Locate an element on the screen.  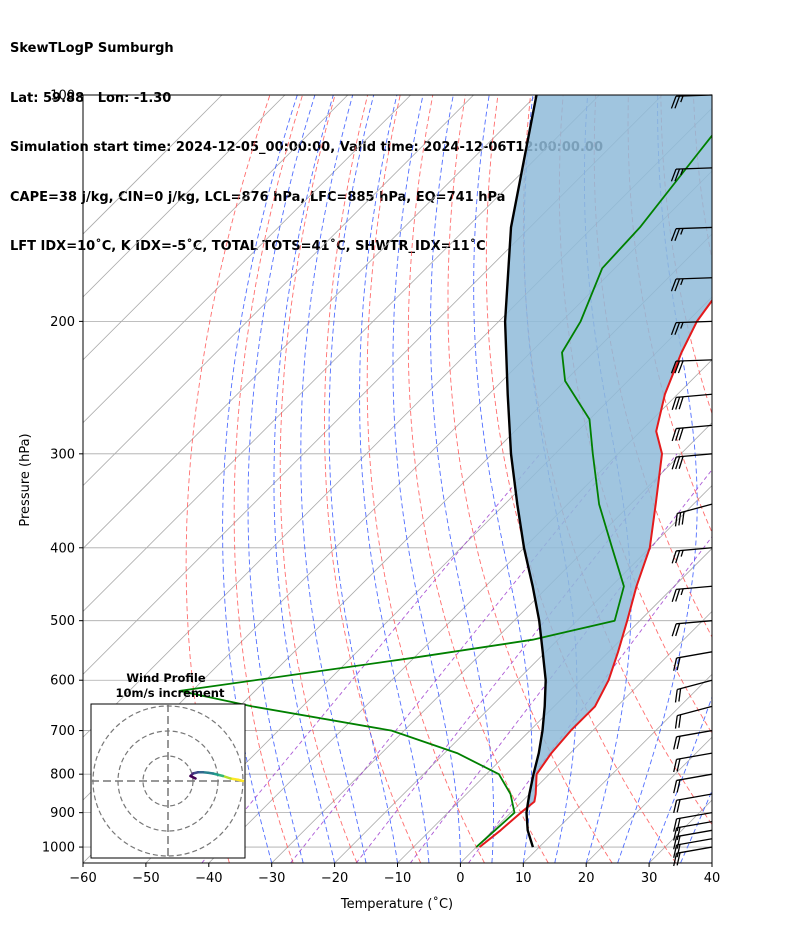
y-tick-label: 100 is located at coordinates (62, 96).